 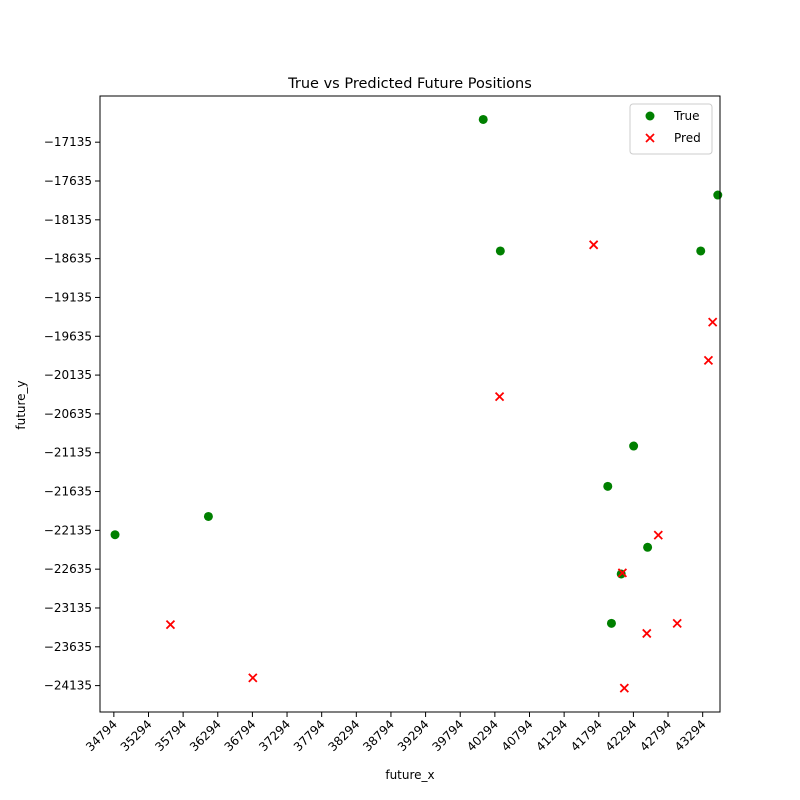 What do you see at coordinates (687, 138) in the screenshot?
I see `legend-label: Pred` at bounding box center [687, 138].